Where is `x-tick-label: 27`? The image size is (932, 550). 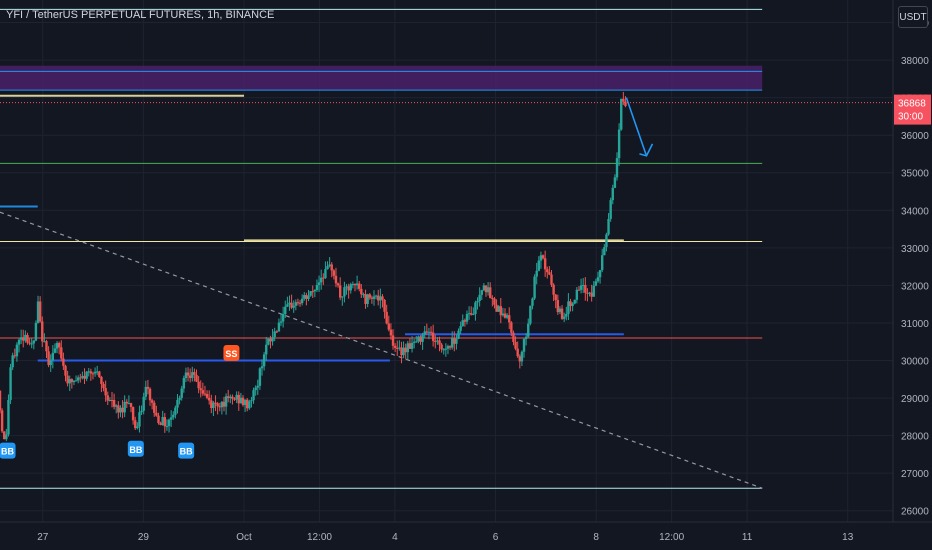
x-tick-label: 27 is located at coordinates (43, 537).